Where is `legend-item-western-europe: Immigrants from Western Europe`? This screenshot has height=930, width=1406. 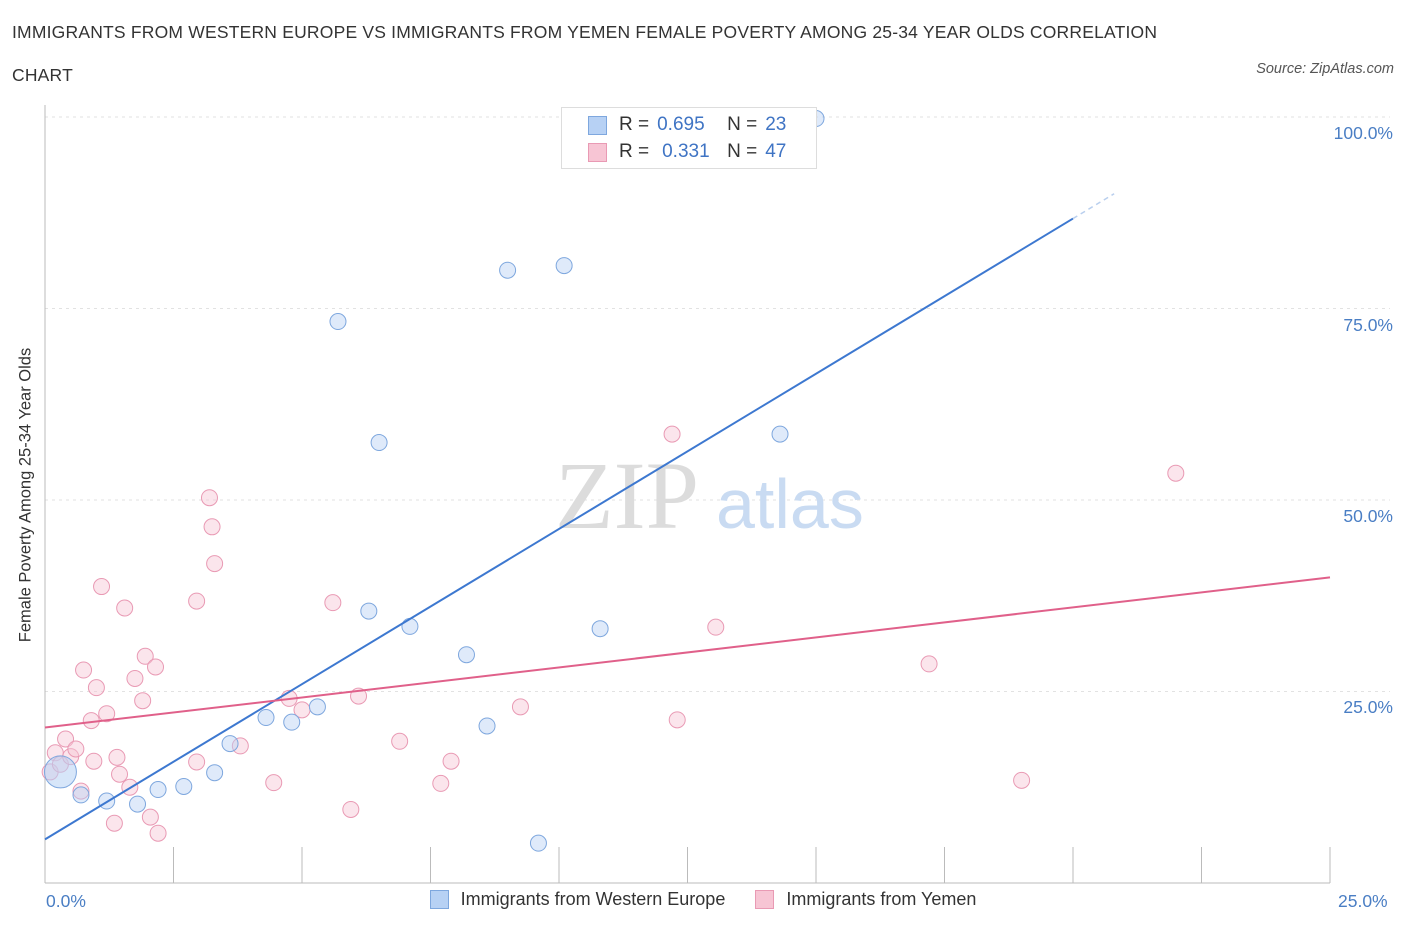 legend-item-western-europe: Immigrants from Western Europe is located at coordinates (577, 899).